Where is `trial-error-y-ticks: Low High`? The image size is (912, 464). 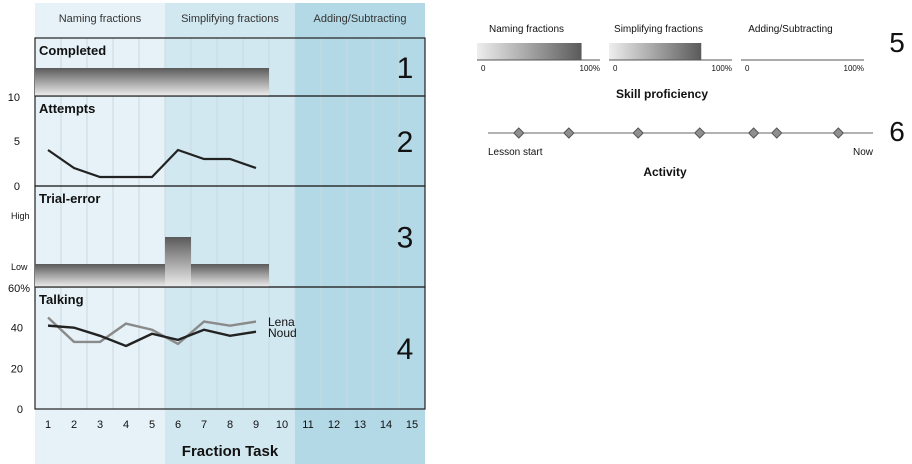 trial-error-y-ticks: Low High is located at coordinates (20, 241).